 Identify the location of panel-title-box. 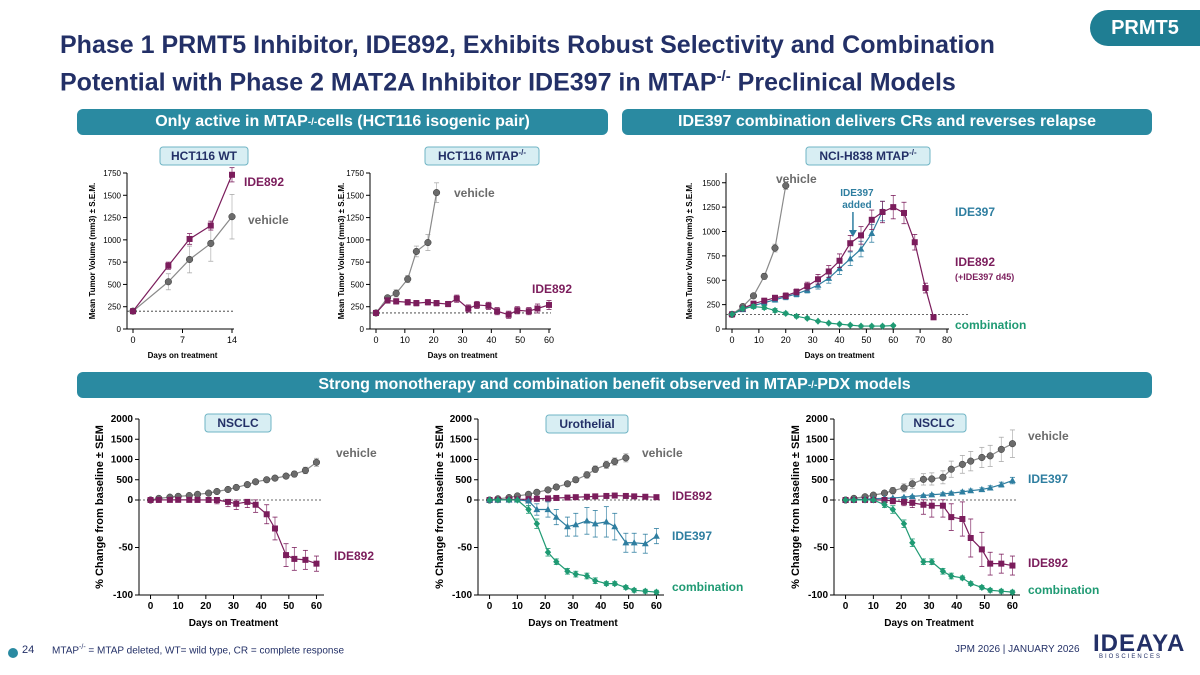
(482, 156).